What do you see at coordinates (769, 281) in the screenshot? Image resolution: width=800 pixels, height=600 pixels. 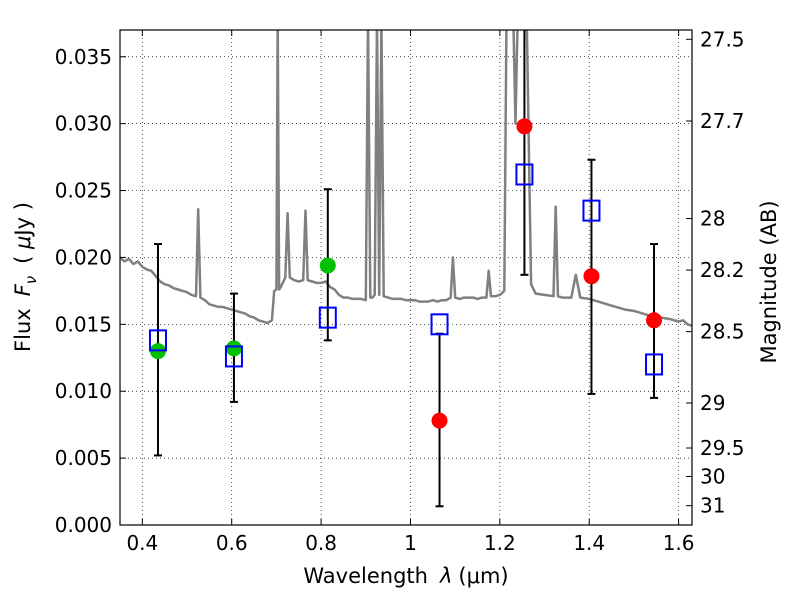 I see `secondary-y-axis-title: Magnitude (AB)` at bounding box center [769, 281].